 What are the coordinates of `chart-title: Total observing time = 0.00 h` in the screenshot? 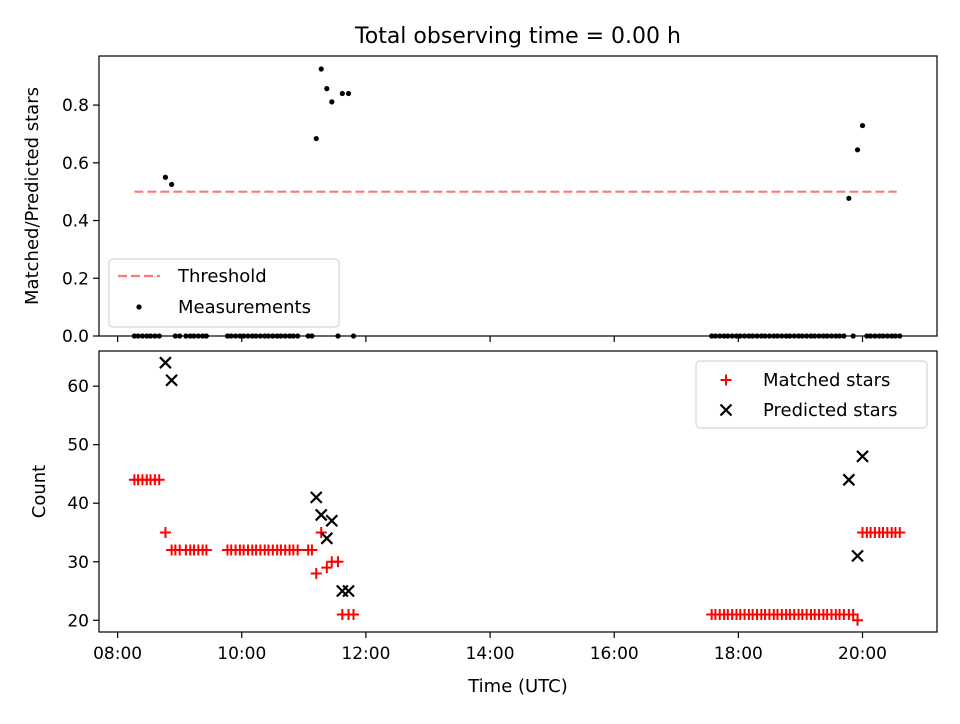 It's located at (517, 36).